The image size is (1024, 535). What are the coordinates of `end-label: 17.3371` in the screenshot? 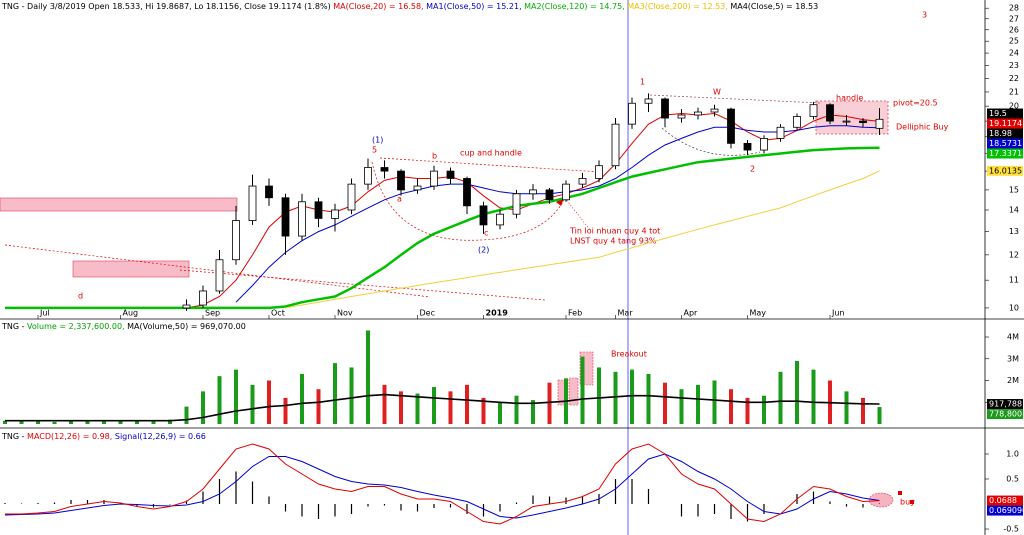 It's located at (1005, 153).